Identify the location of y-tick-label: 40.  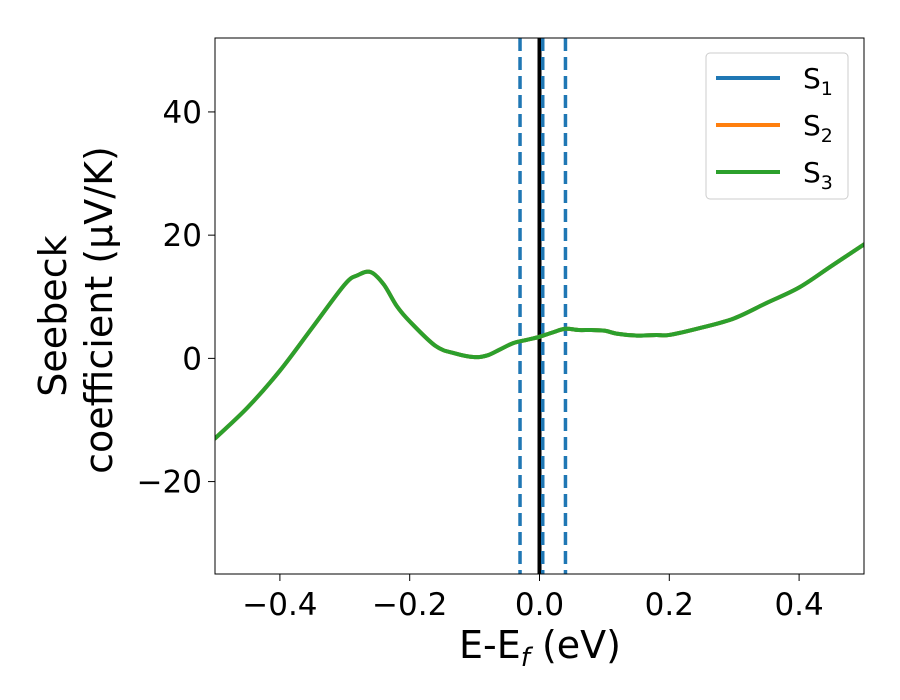
(182, 113).